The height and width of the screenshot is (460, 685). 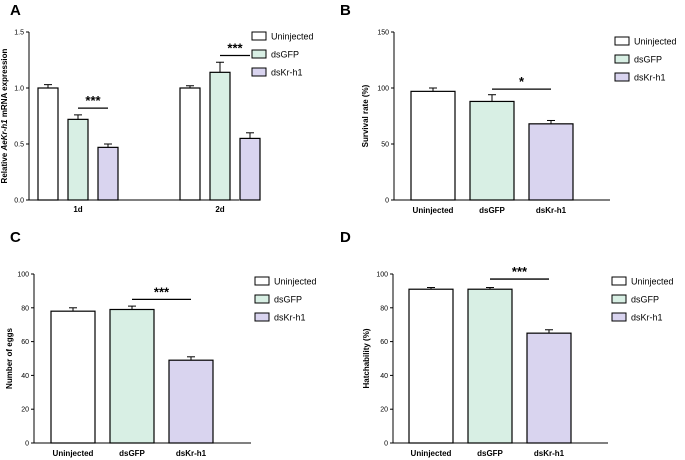 What do you see at coordinates (19, 89) in the screenshot?
I see `y-tick-label: 1.0` at bounding box center [19, 89].